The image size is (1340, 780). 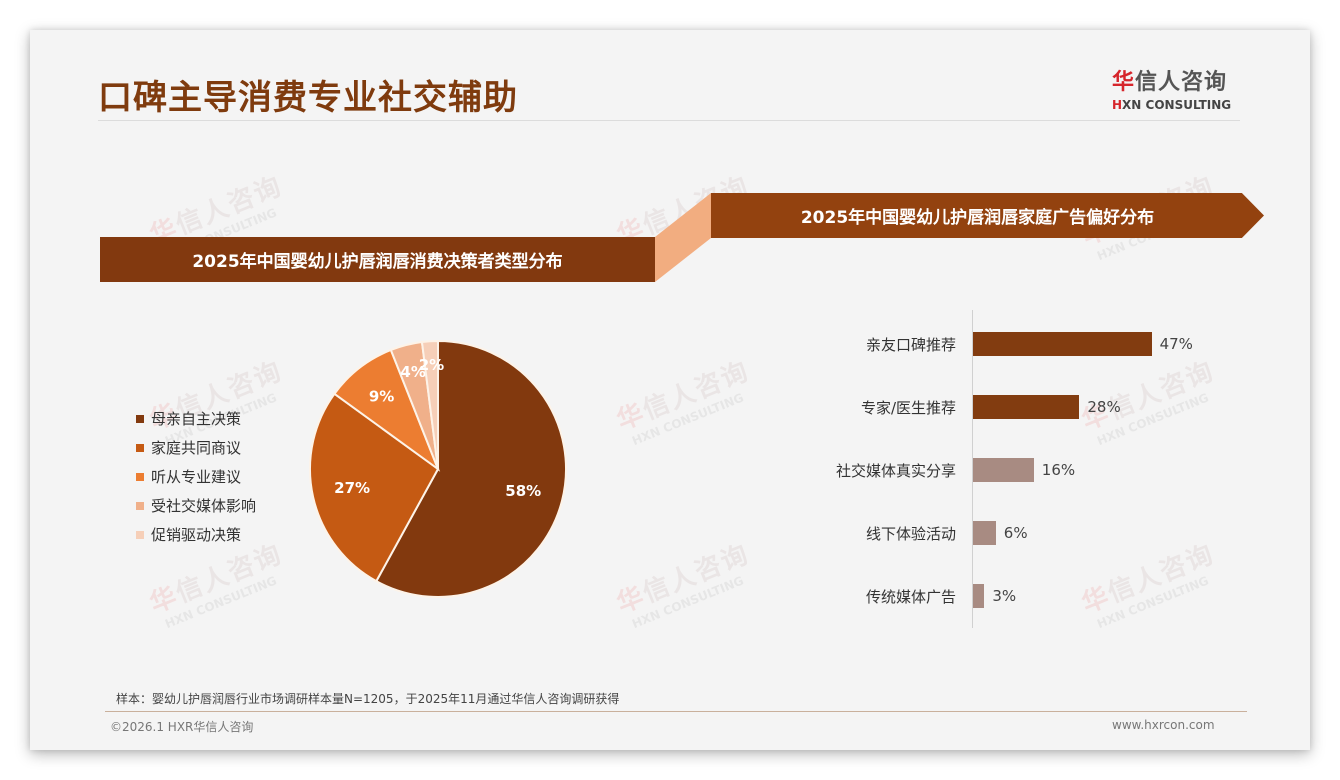 I want to click on pie-data-label: 27%, so click(x=352, y=488).